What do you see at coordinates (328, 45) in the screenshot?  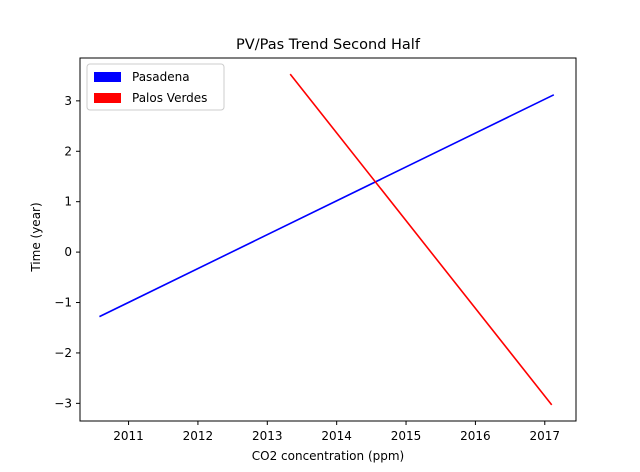 I see `chart-title: PV/Pas Trend Second Half` at bounding box center [328, 45].